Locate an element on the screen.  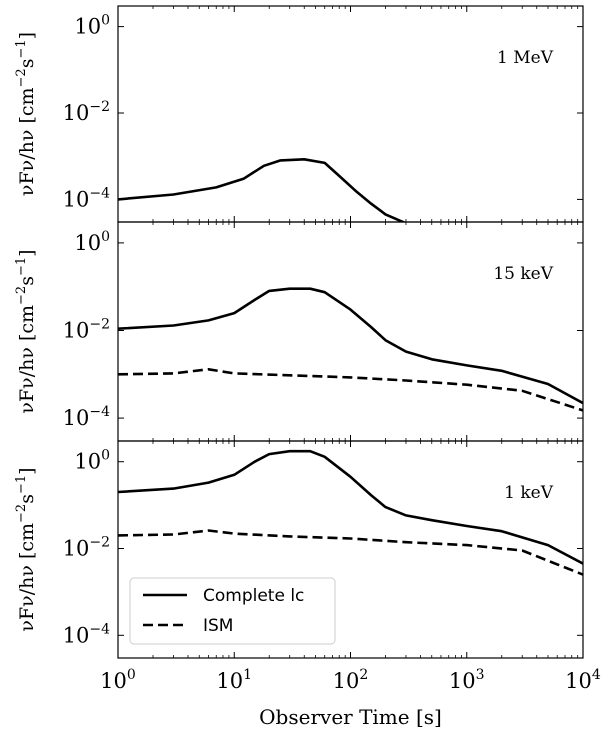
legend-label: ISM is located at coordinates (218, 626).